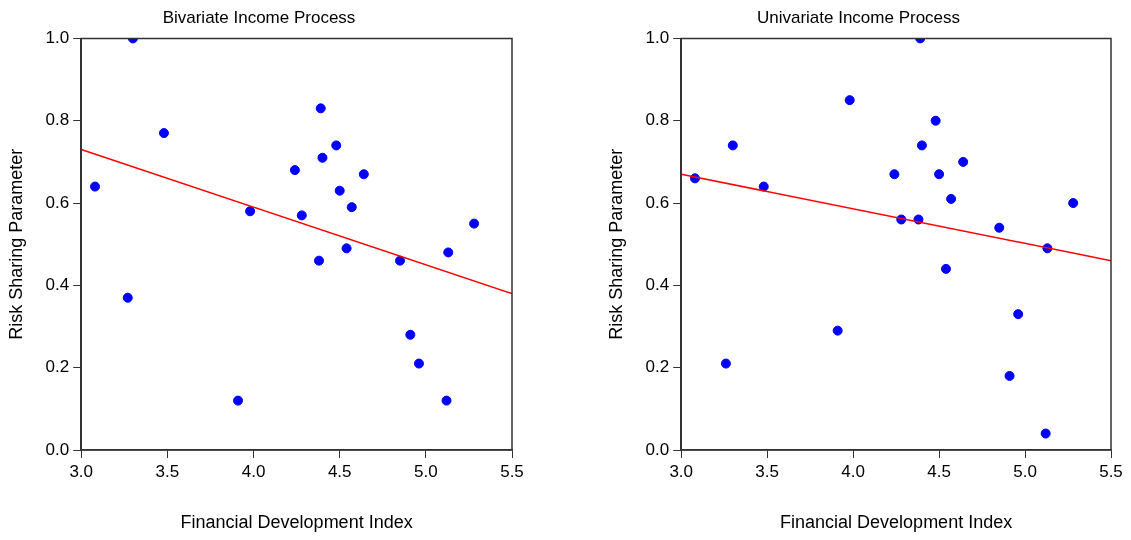  Describe the element at coordinates (259, 17) in the screenshot. I see `chart-title: Bivariate Income Process` at that location.